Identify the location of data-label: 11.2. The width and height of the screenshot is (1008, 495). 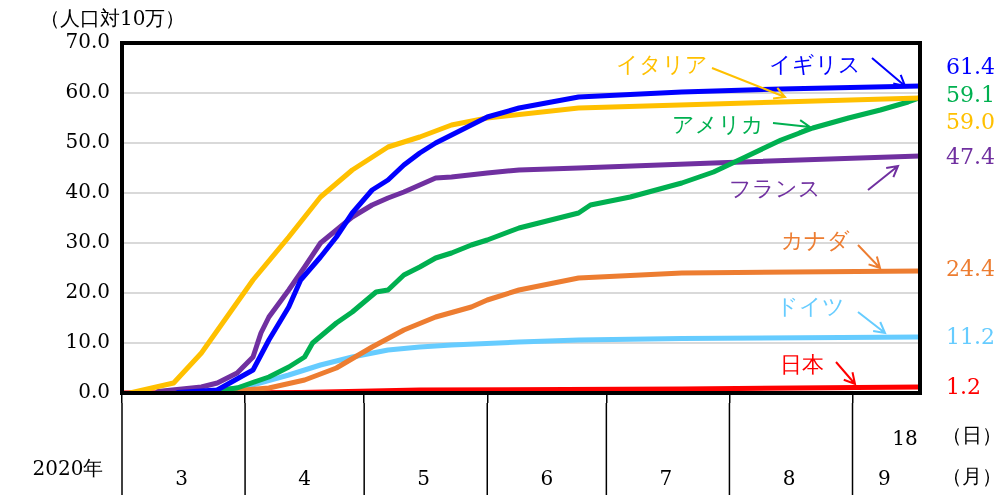
(970, 336).